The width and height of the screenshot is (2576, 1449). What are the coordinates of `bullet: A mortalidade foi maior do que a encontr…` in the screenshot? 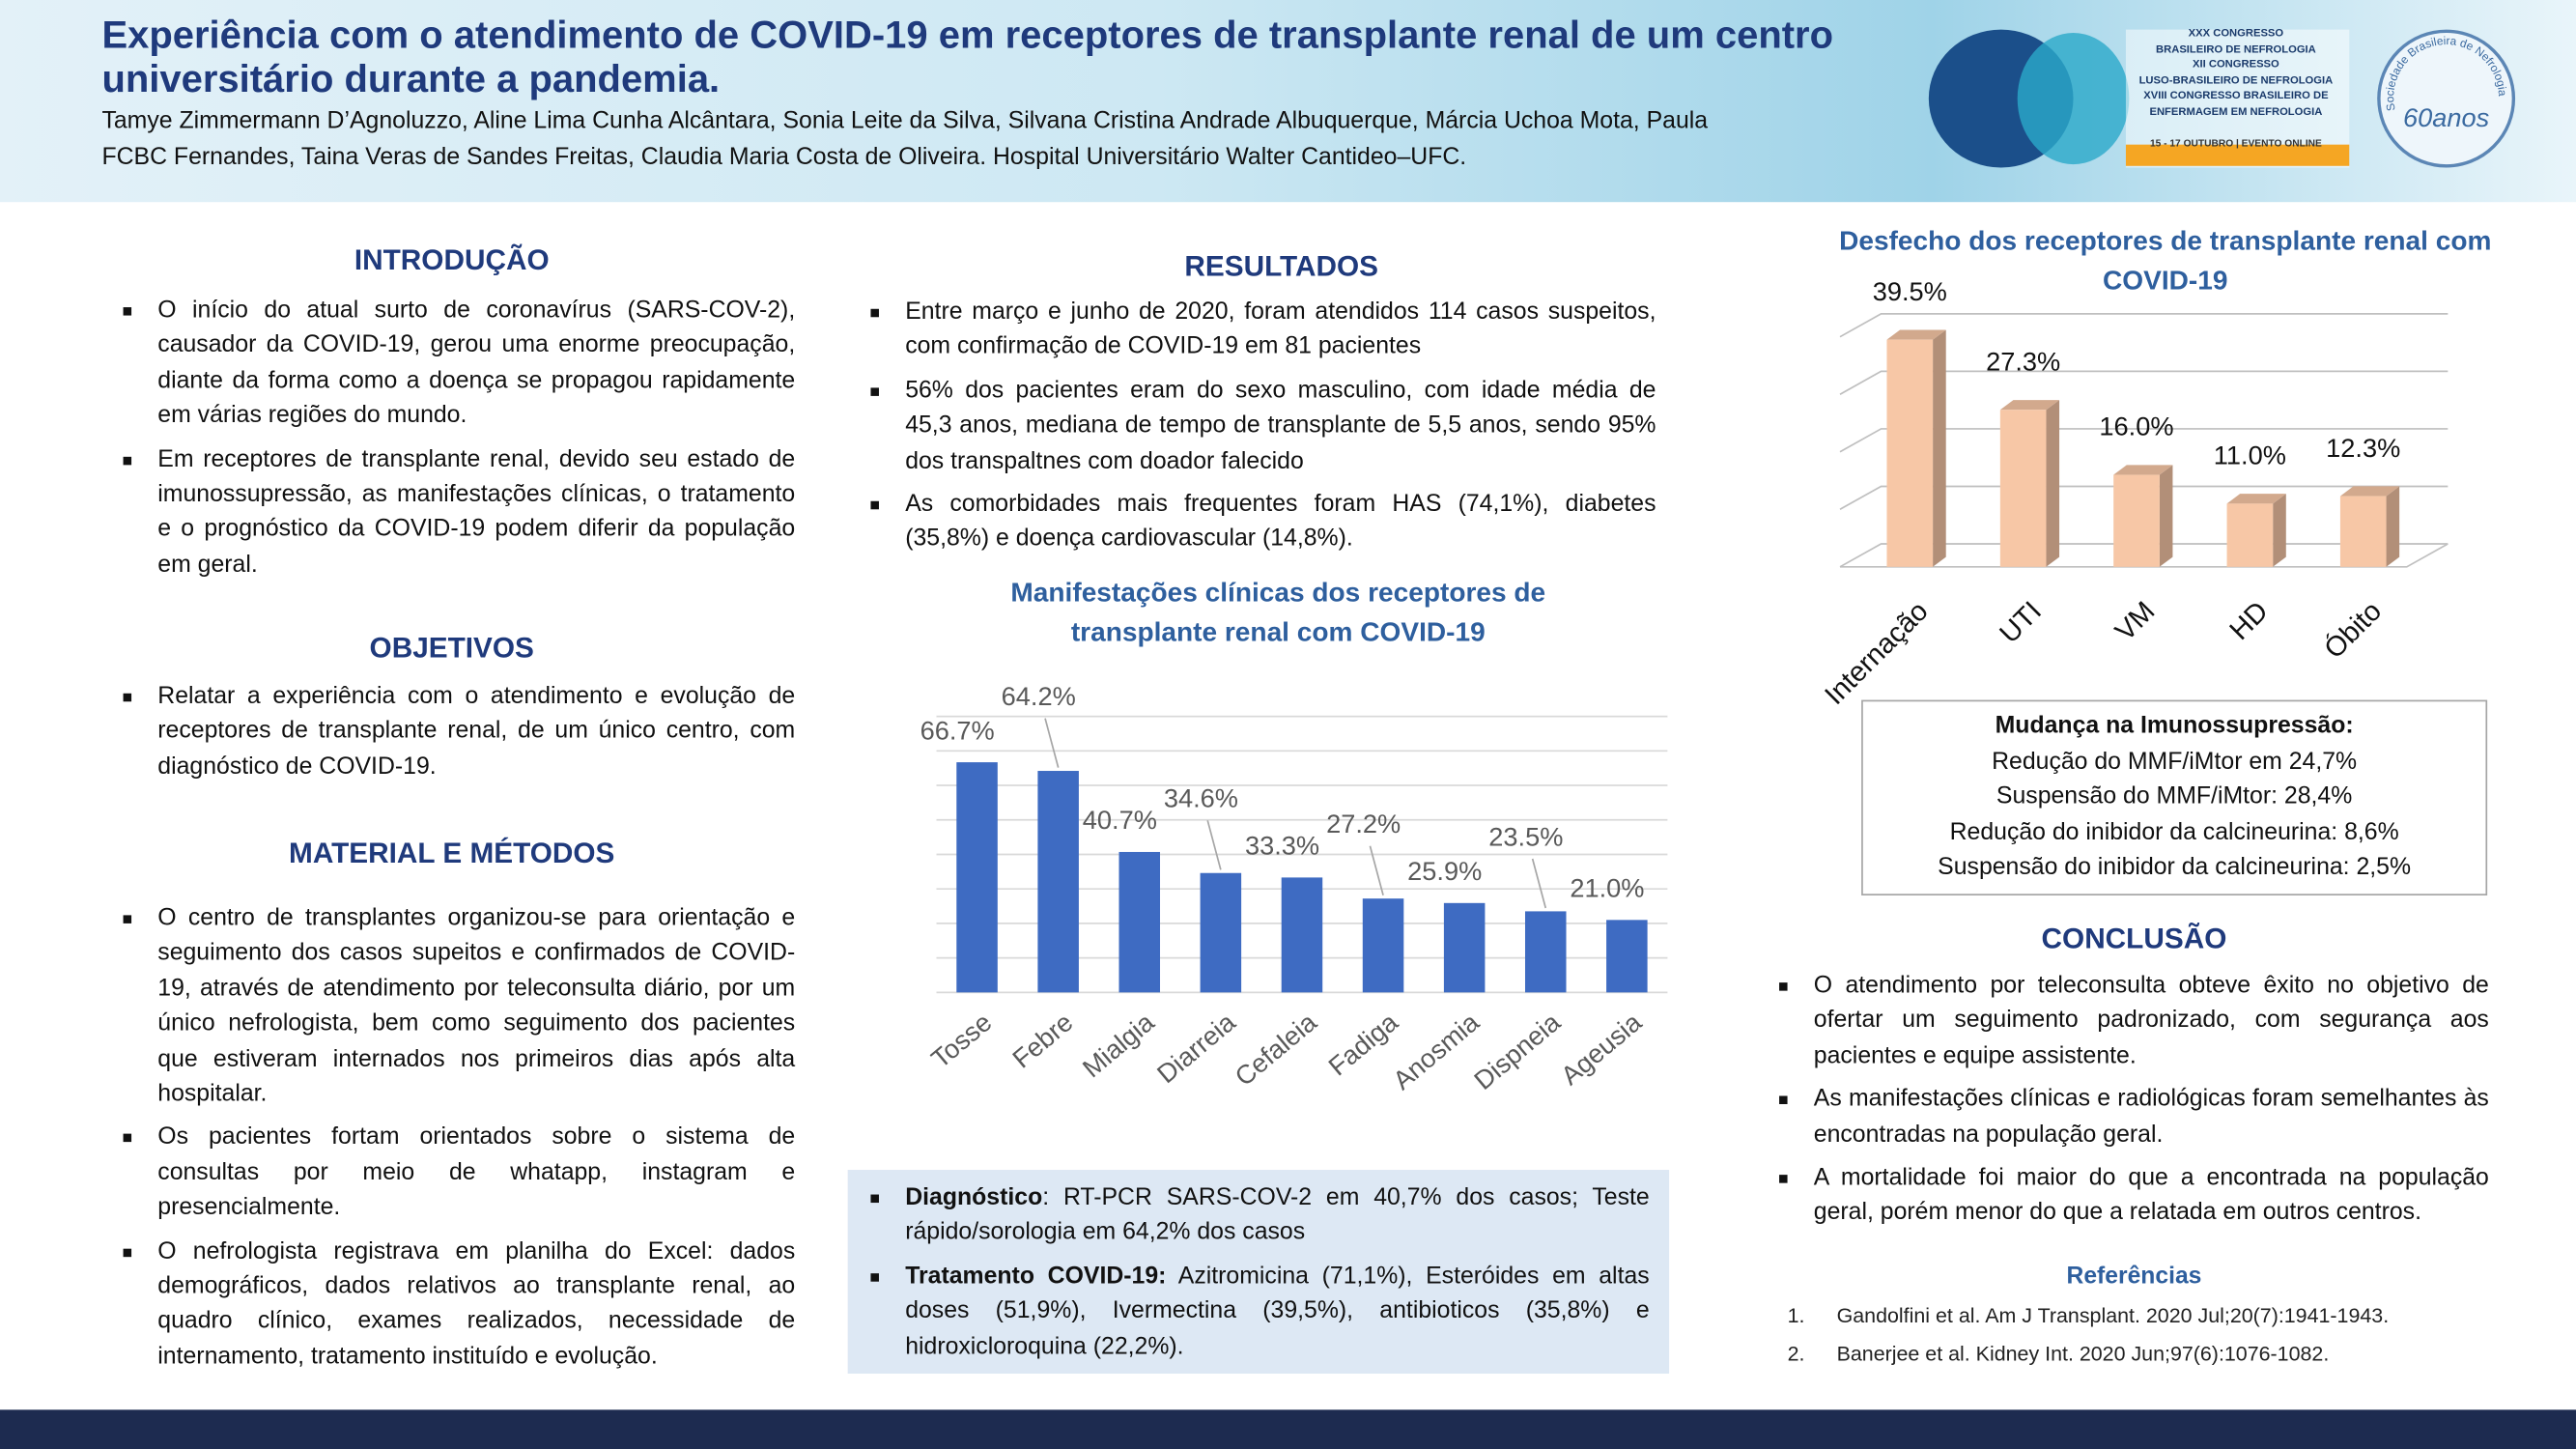 It's located at (2134, 1197).